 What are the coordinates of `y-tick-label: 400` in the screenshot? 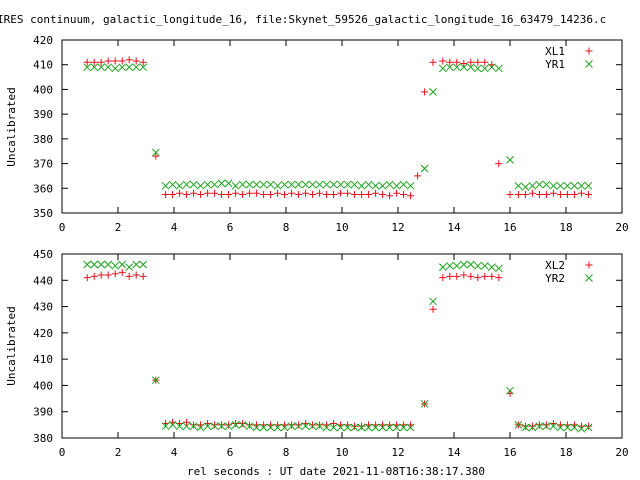 It's located at (43, 89).